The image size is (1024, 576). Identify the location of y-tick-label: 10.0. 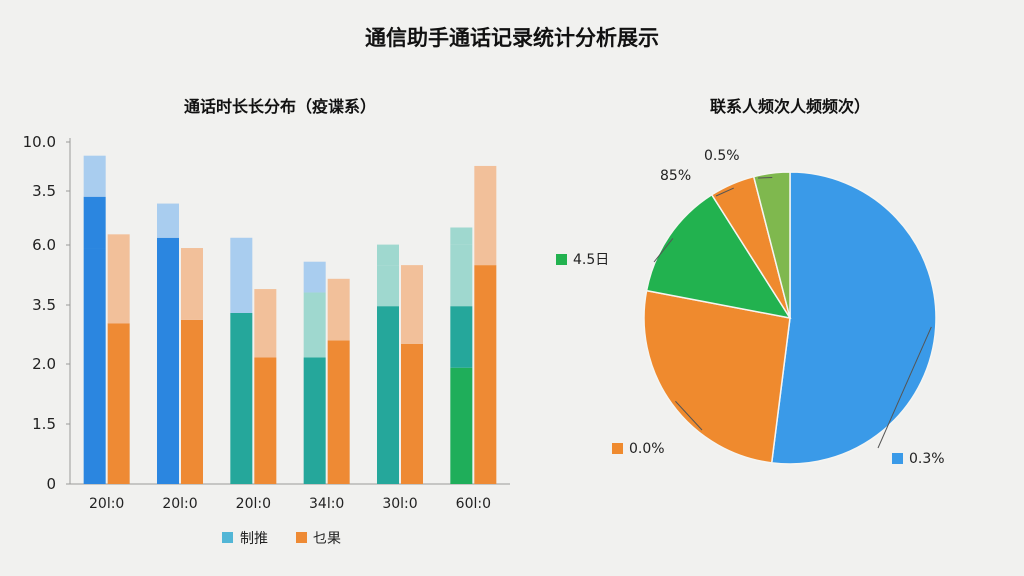
(39, 142).